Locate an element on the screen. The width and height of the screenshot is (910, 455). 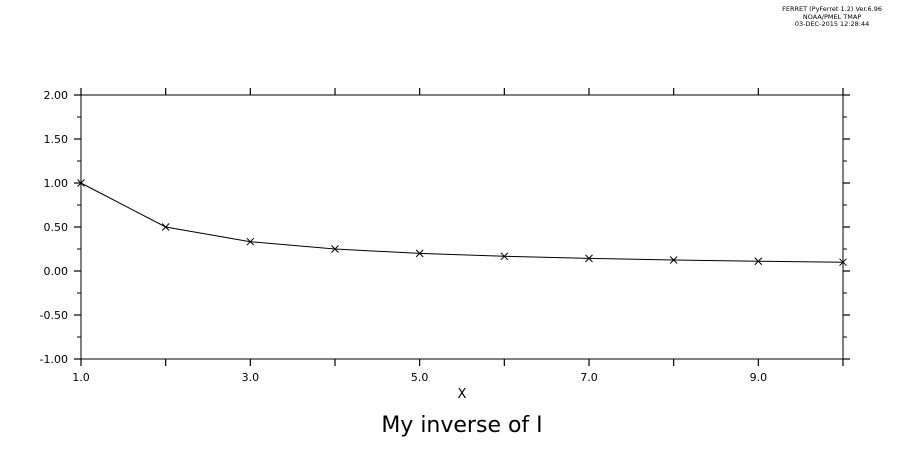
y-tick-label: 2.00 is located at coordinates (56, 95).